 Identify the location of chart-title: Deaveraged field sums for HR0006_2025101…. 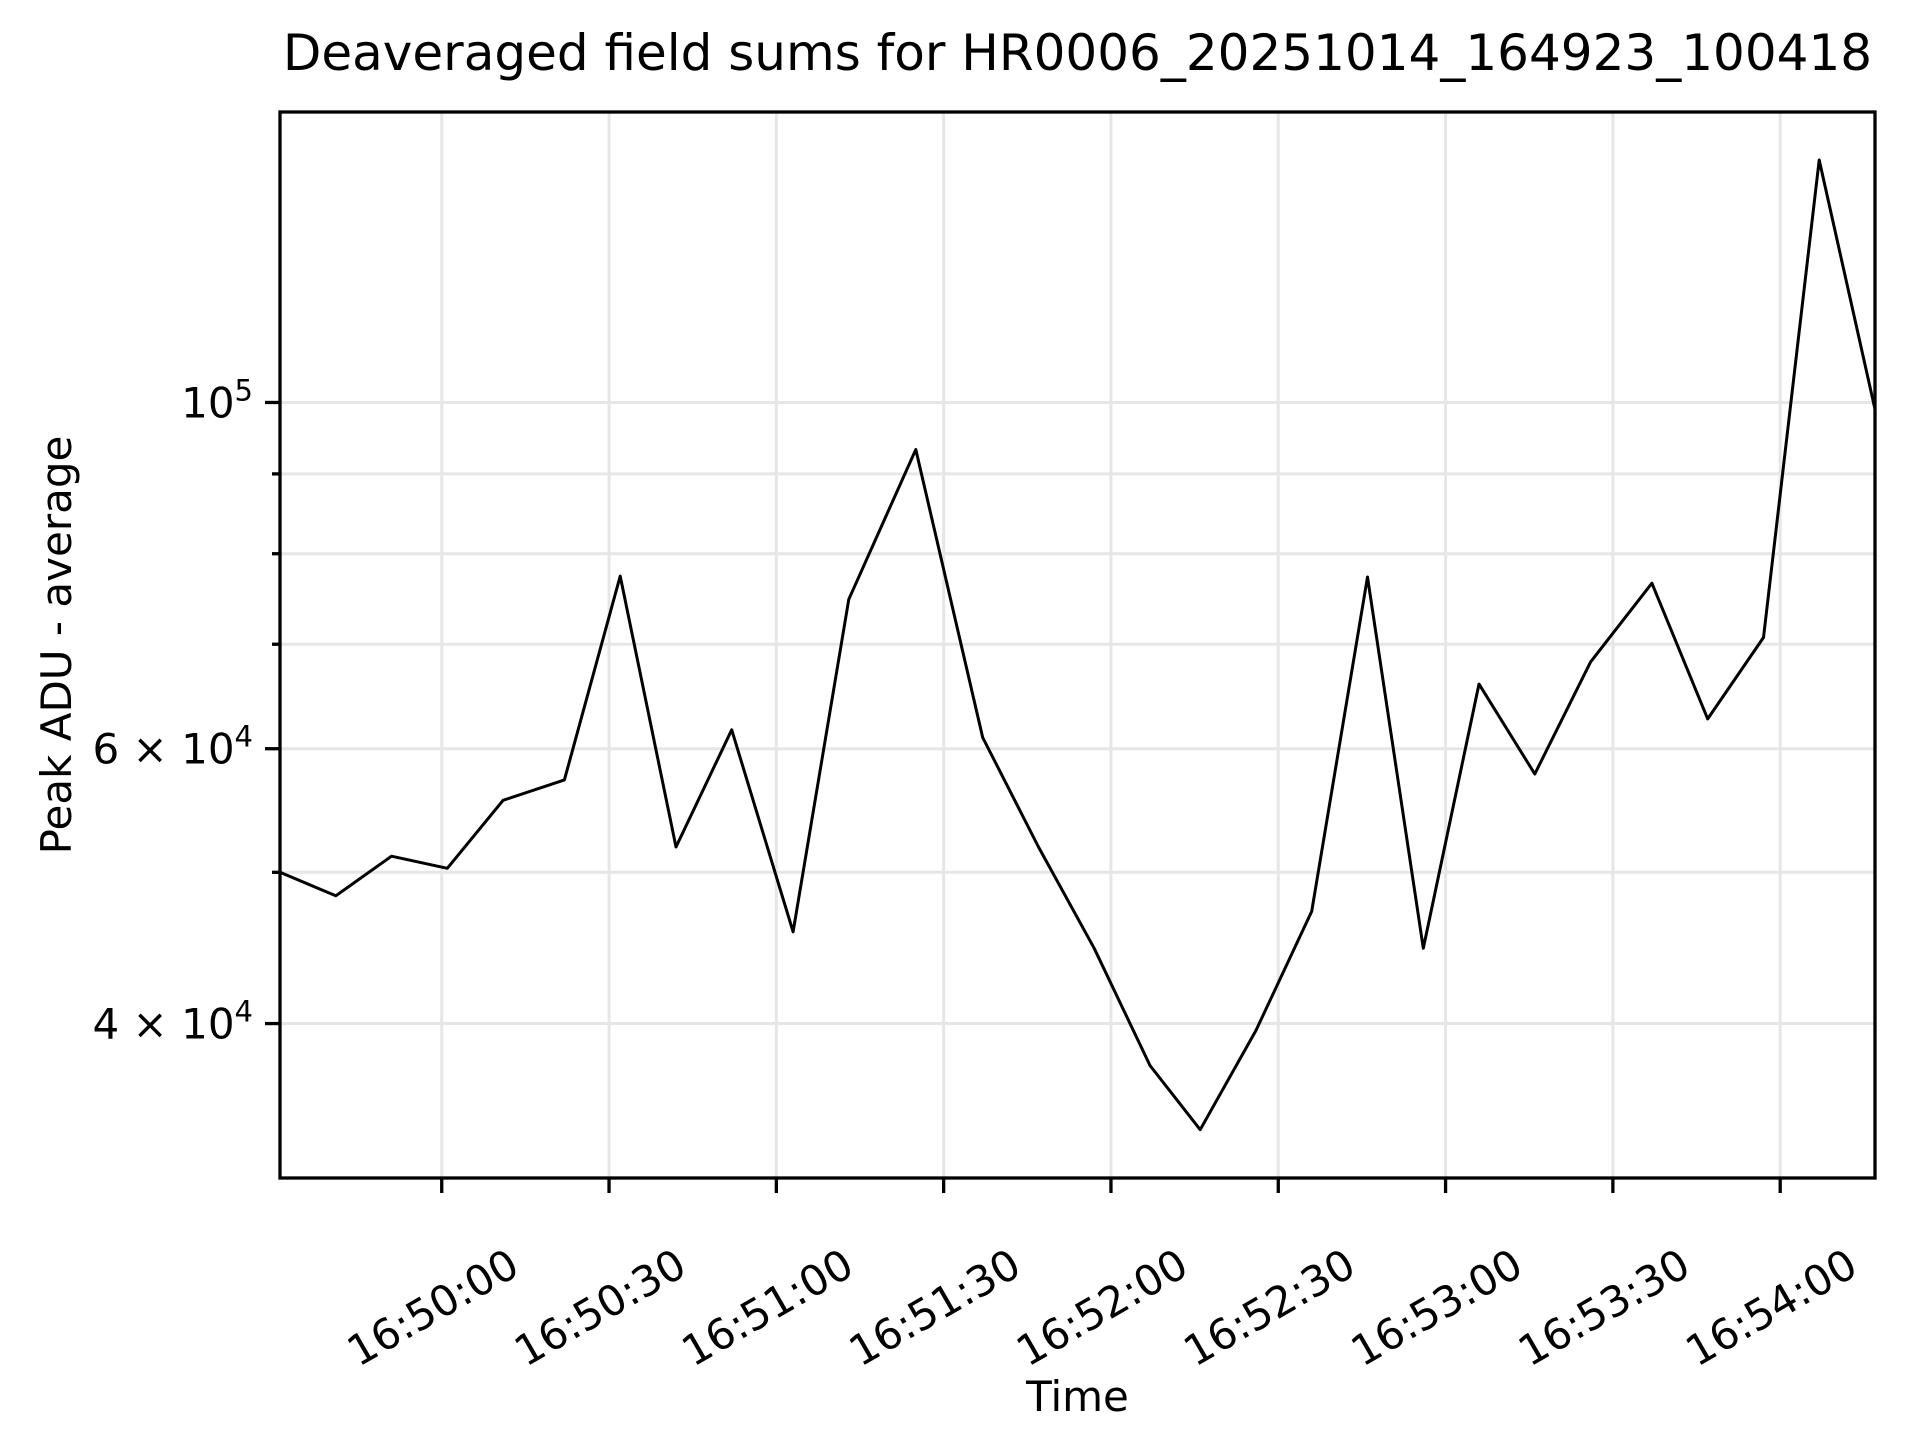
(1077, 53).